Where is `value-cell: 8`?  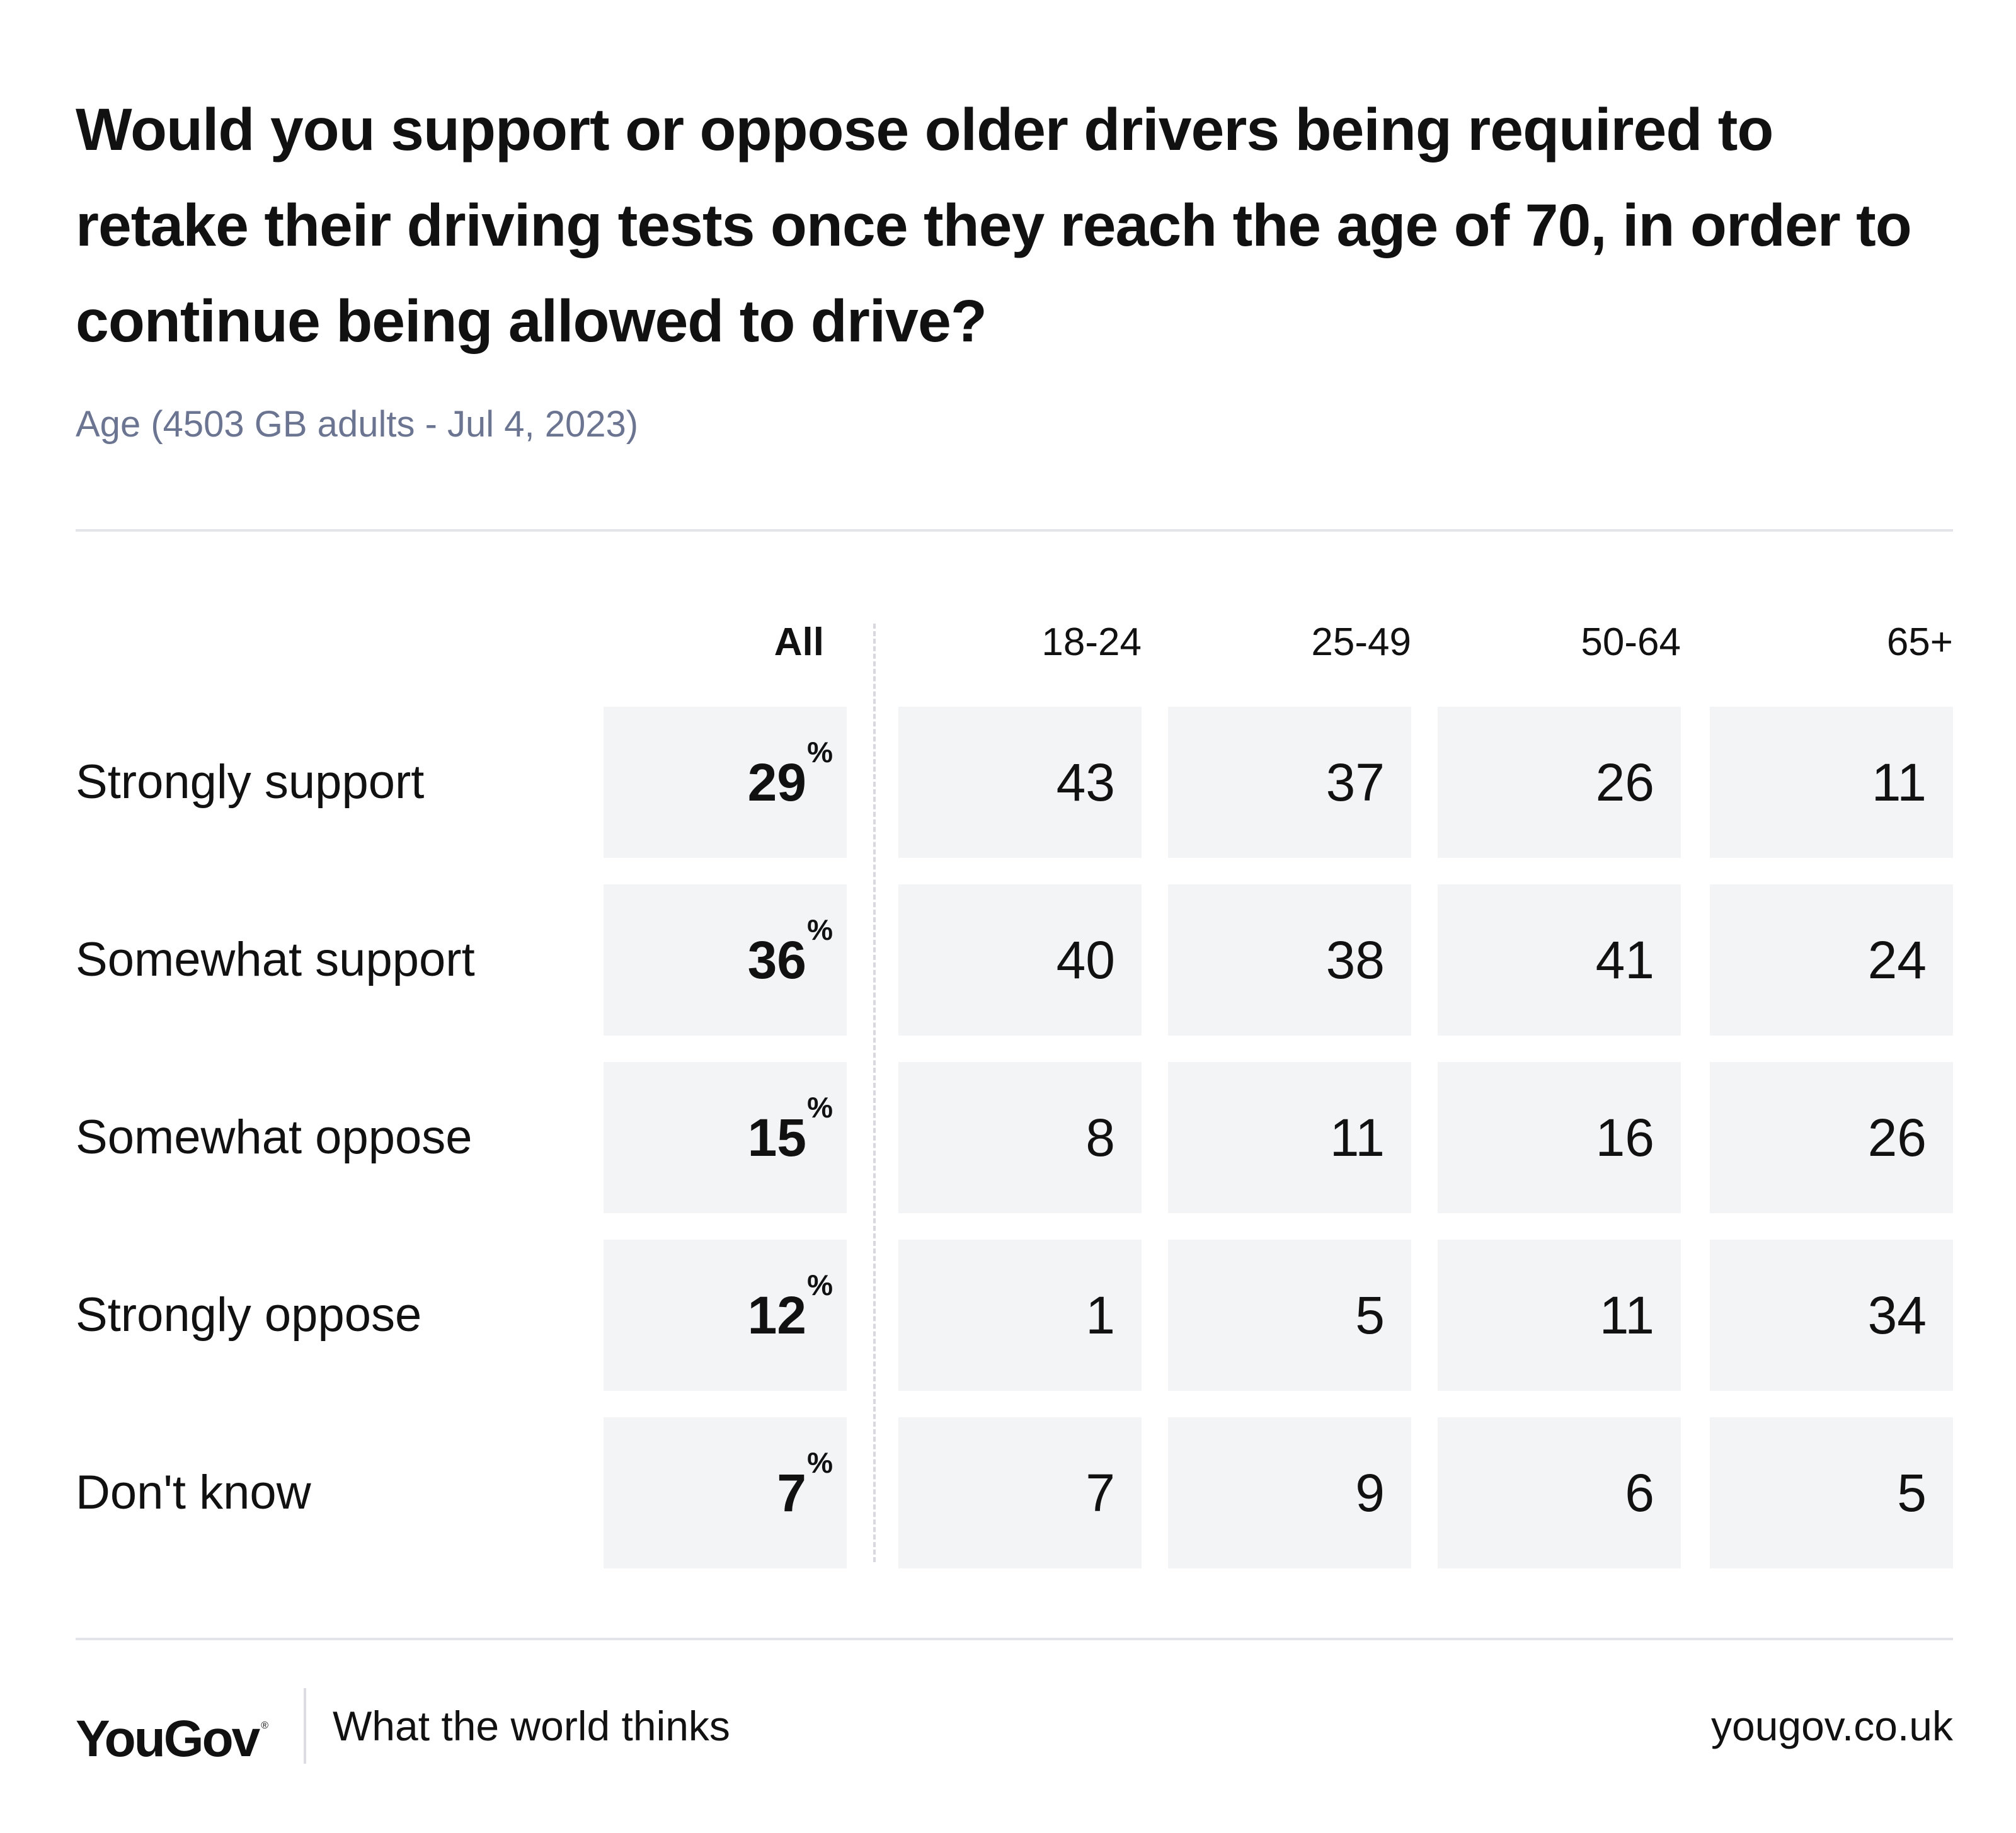
value-cell: 8 is located at coordinates (1020, 1137).